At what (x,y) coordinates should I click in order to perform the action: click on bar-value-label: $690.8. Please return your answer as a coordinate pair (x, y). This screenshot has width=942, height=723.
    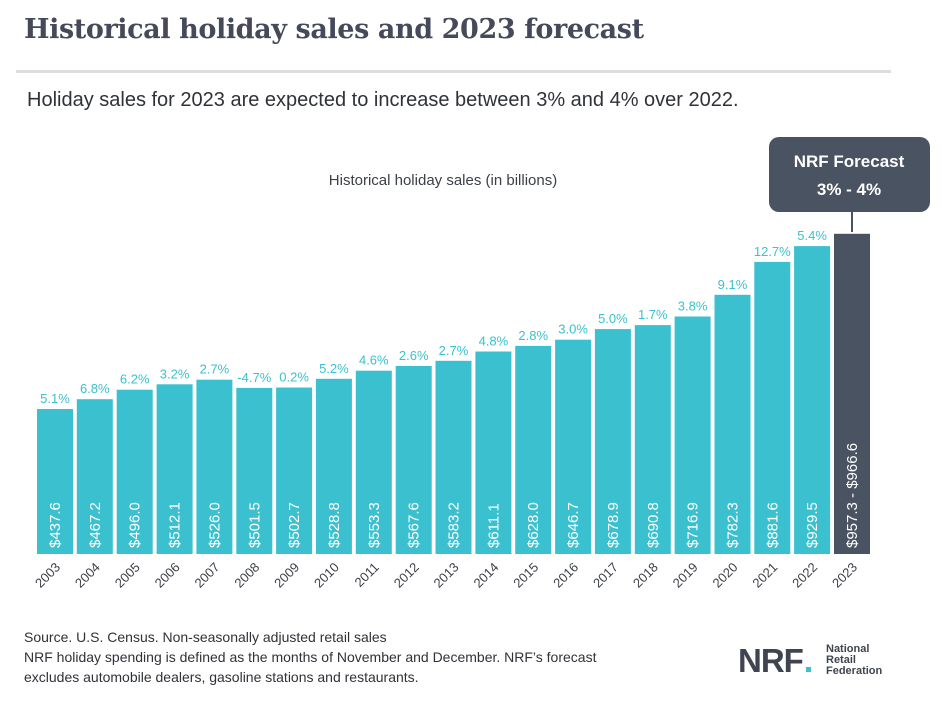
    Looking at the image, I should click on (653, 525).